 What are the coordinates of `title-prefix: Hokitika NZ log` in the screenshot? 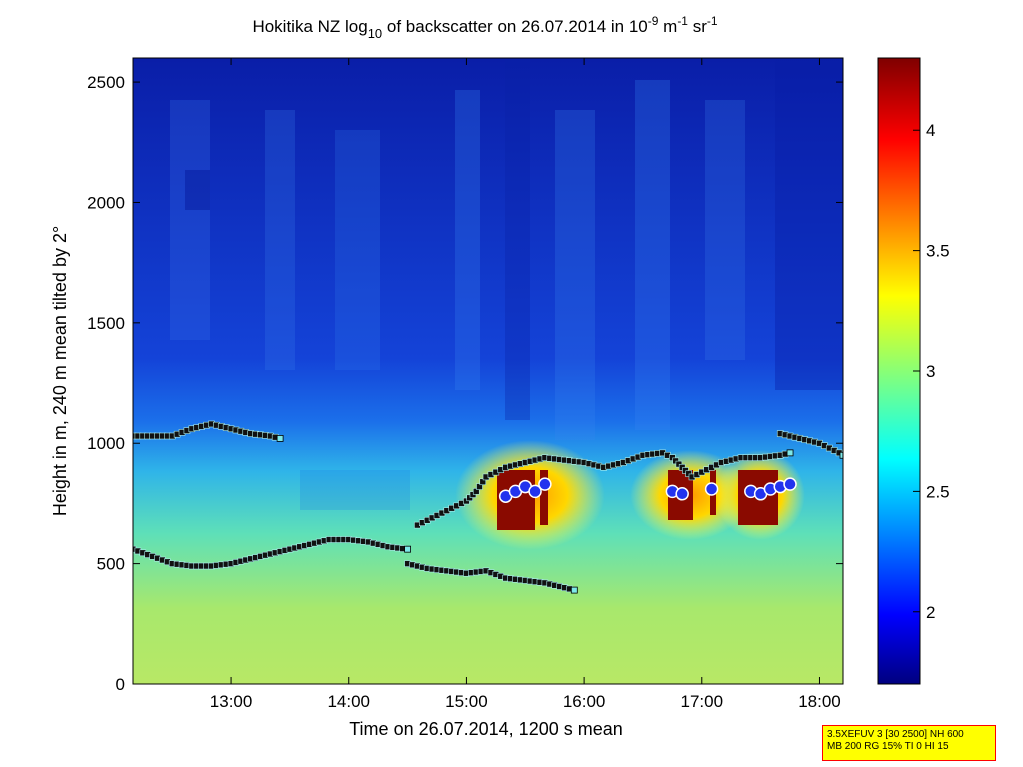 It's located at (309, 26).